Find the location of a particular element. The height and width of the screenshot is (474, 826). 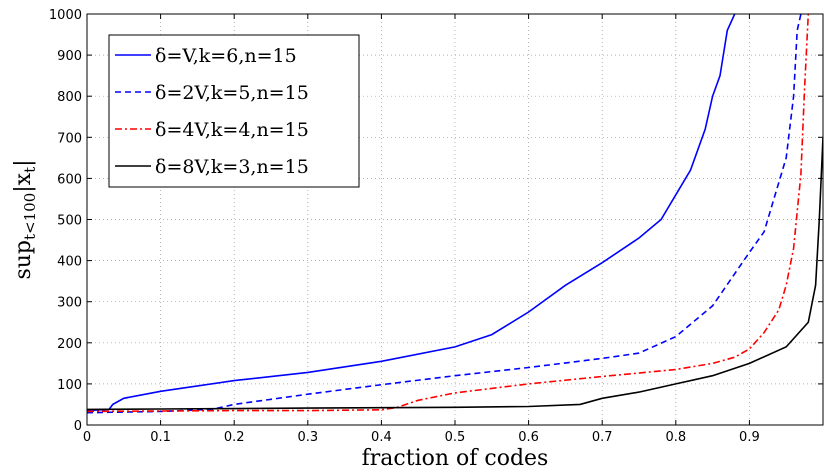

x-tick-label: 0.7 is located at coordinates (602, 437).